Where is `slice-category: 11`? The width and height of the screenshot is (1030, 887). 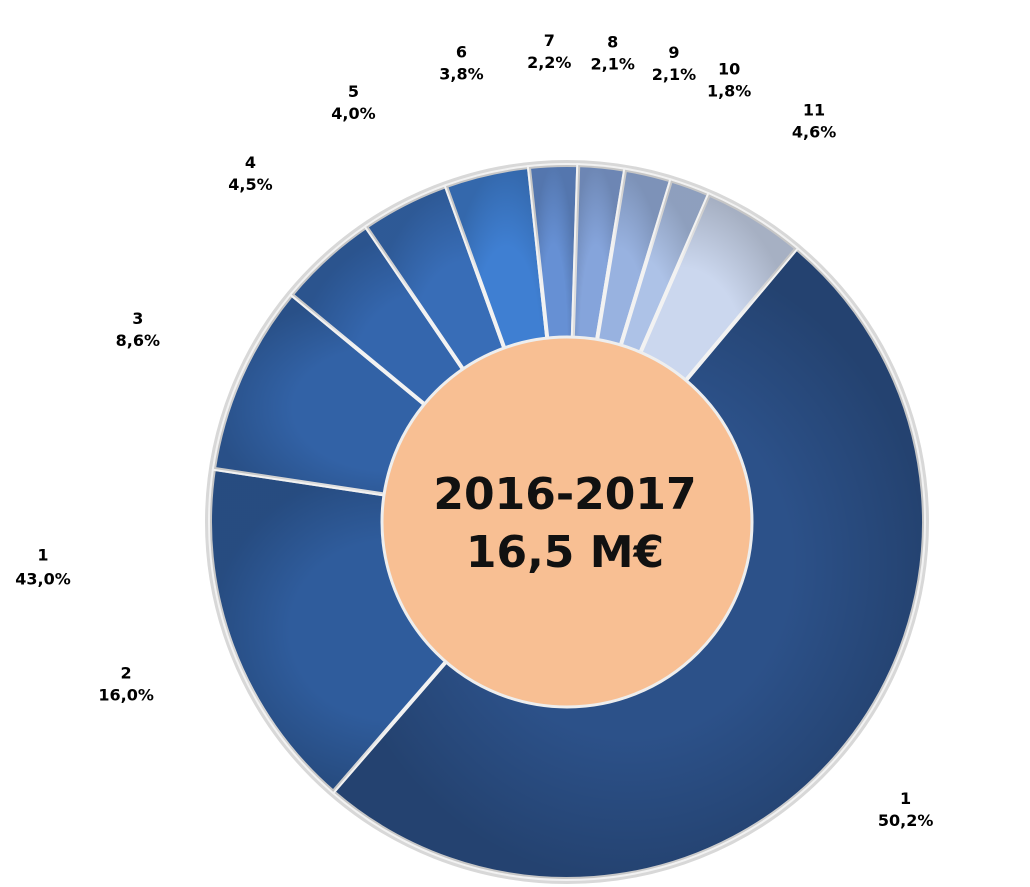 slice-category: 11 is located at coordinates (814, 110).